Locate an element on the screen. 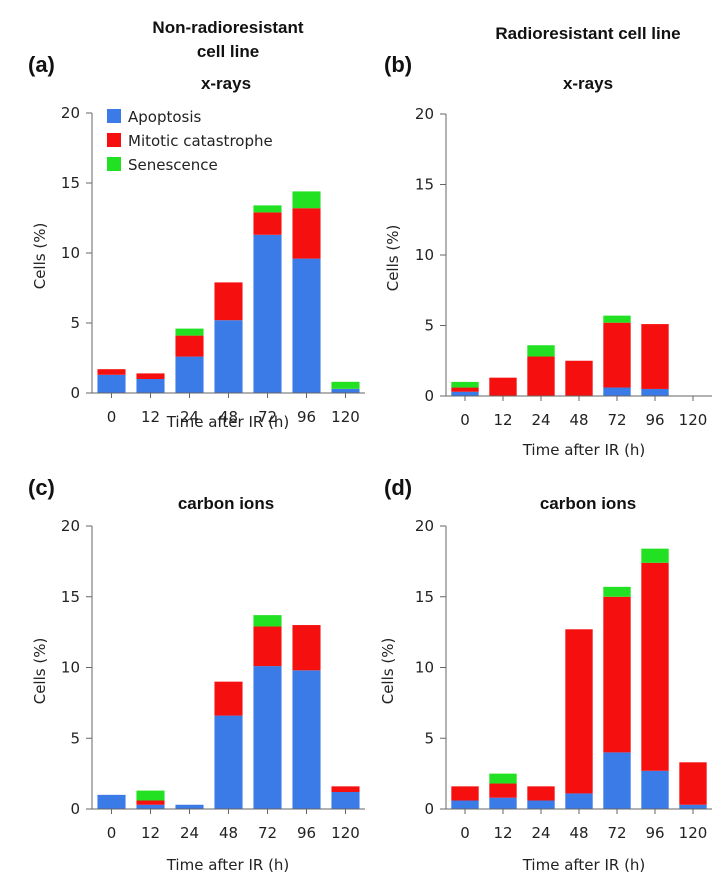  panel-title-a: x-rays is located at coordinates (226, 83).